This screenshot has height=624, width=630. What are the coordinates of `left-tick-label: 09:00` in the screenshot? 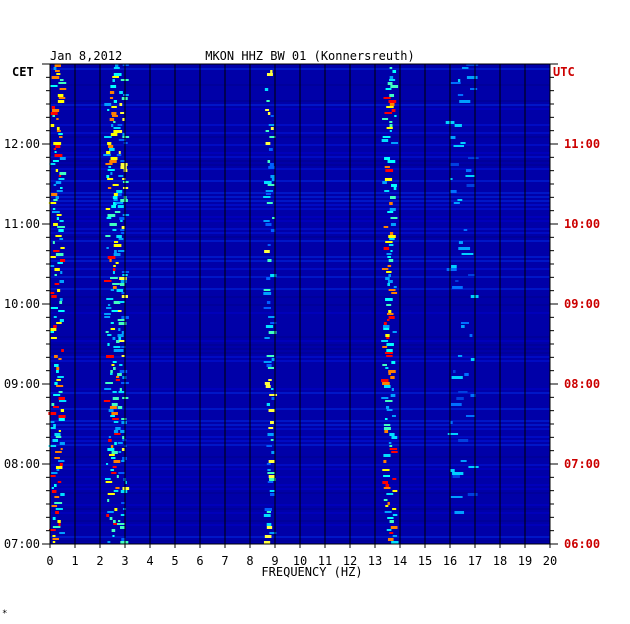 It's located at (22, 384).